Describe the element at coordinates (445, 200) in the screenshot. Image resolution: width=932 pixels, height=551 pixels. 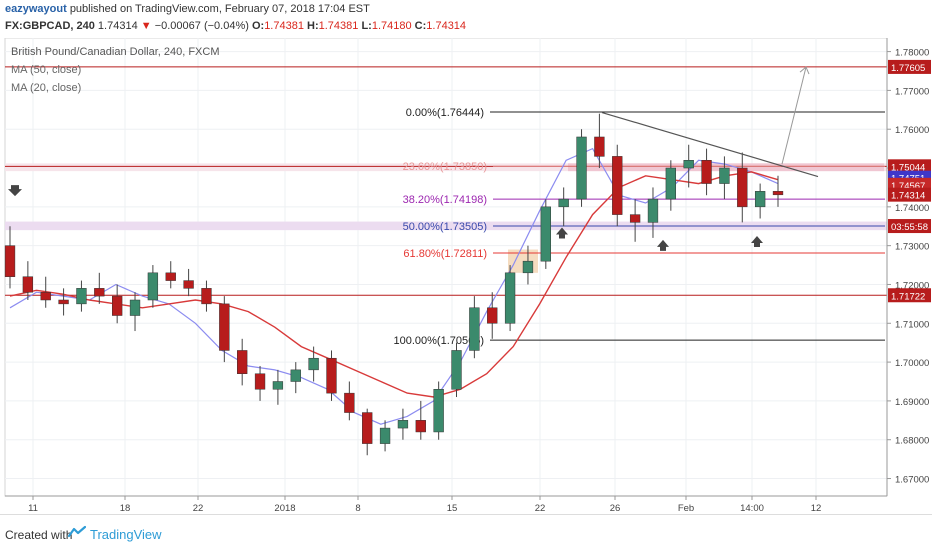
I see `fib-level-label: 38.20%(1.74198)` at that location.